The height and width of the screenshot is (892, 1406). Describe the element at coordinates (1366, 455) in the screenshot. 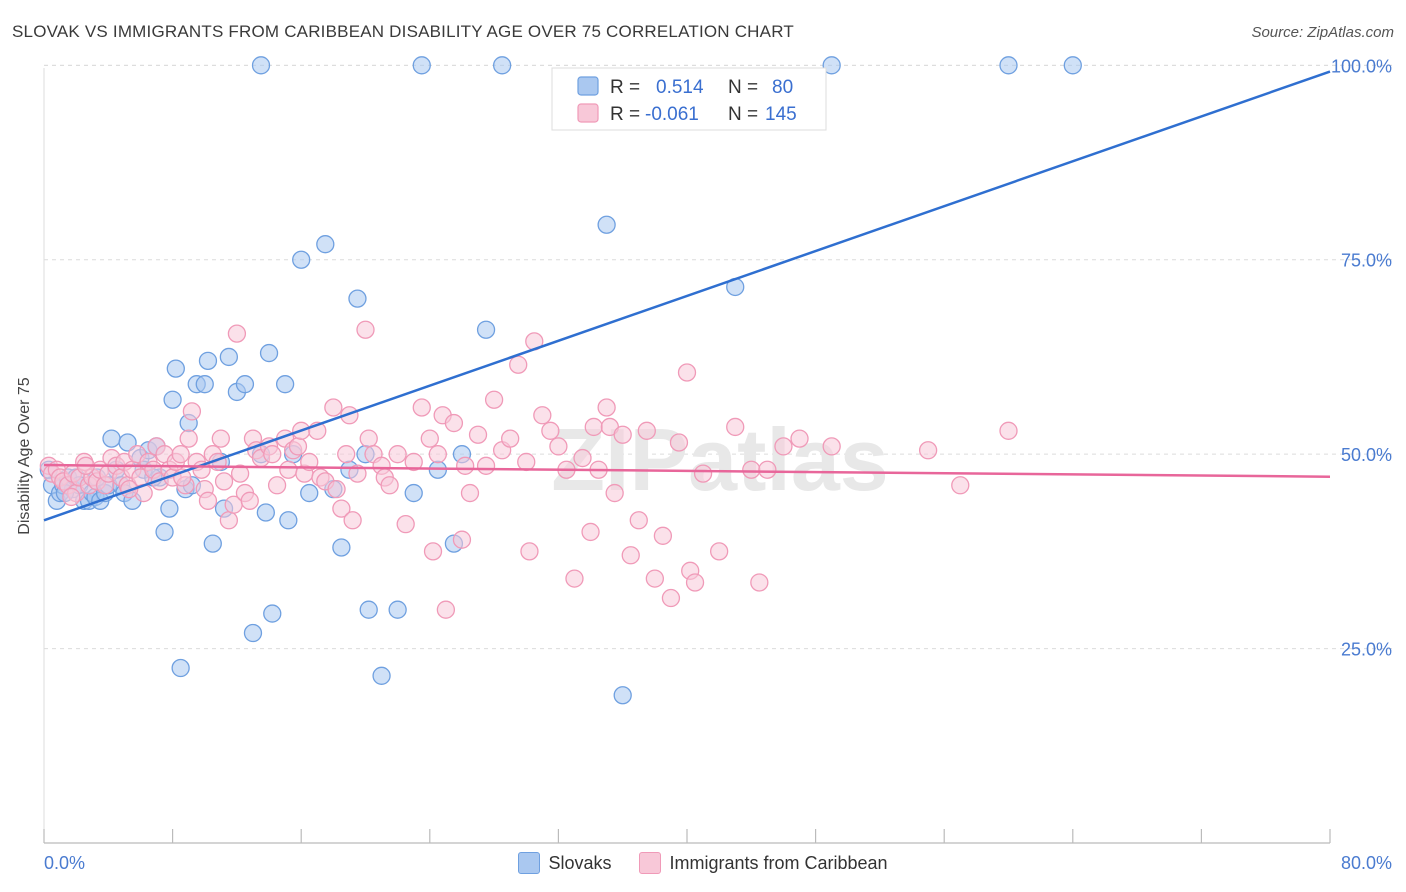

I see `y-tick-label-50: 50.0%` at that location.